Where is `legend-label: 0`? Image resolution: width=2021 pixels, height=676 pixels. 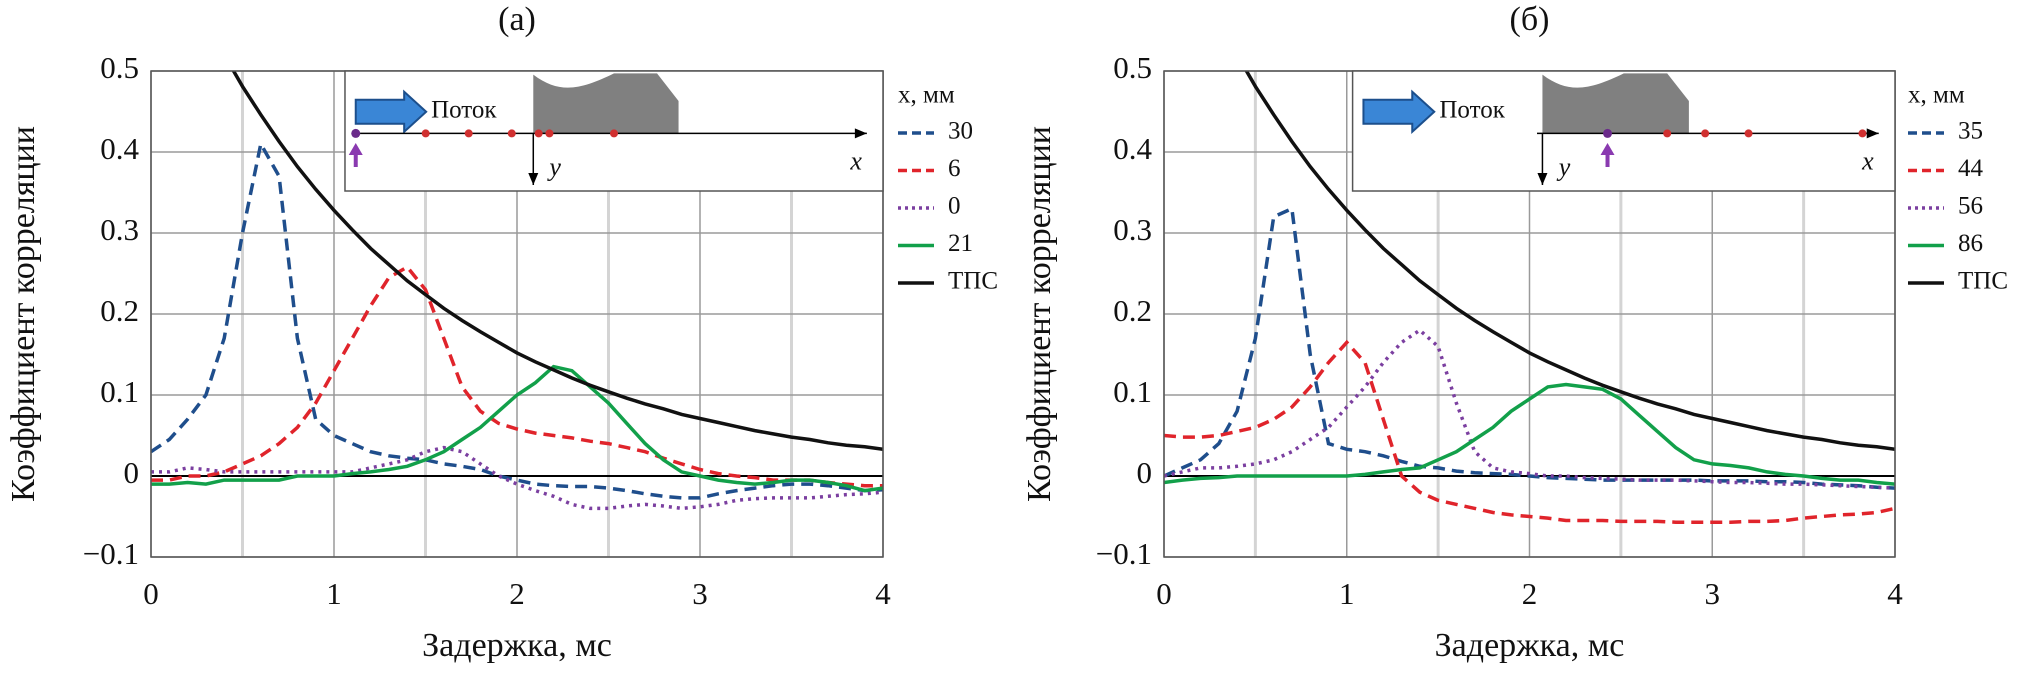 legend-label: 0 is located at coordinates (954, 206).